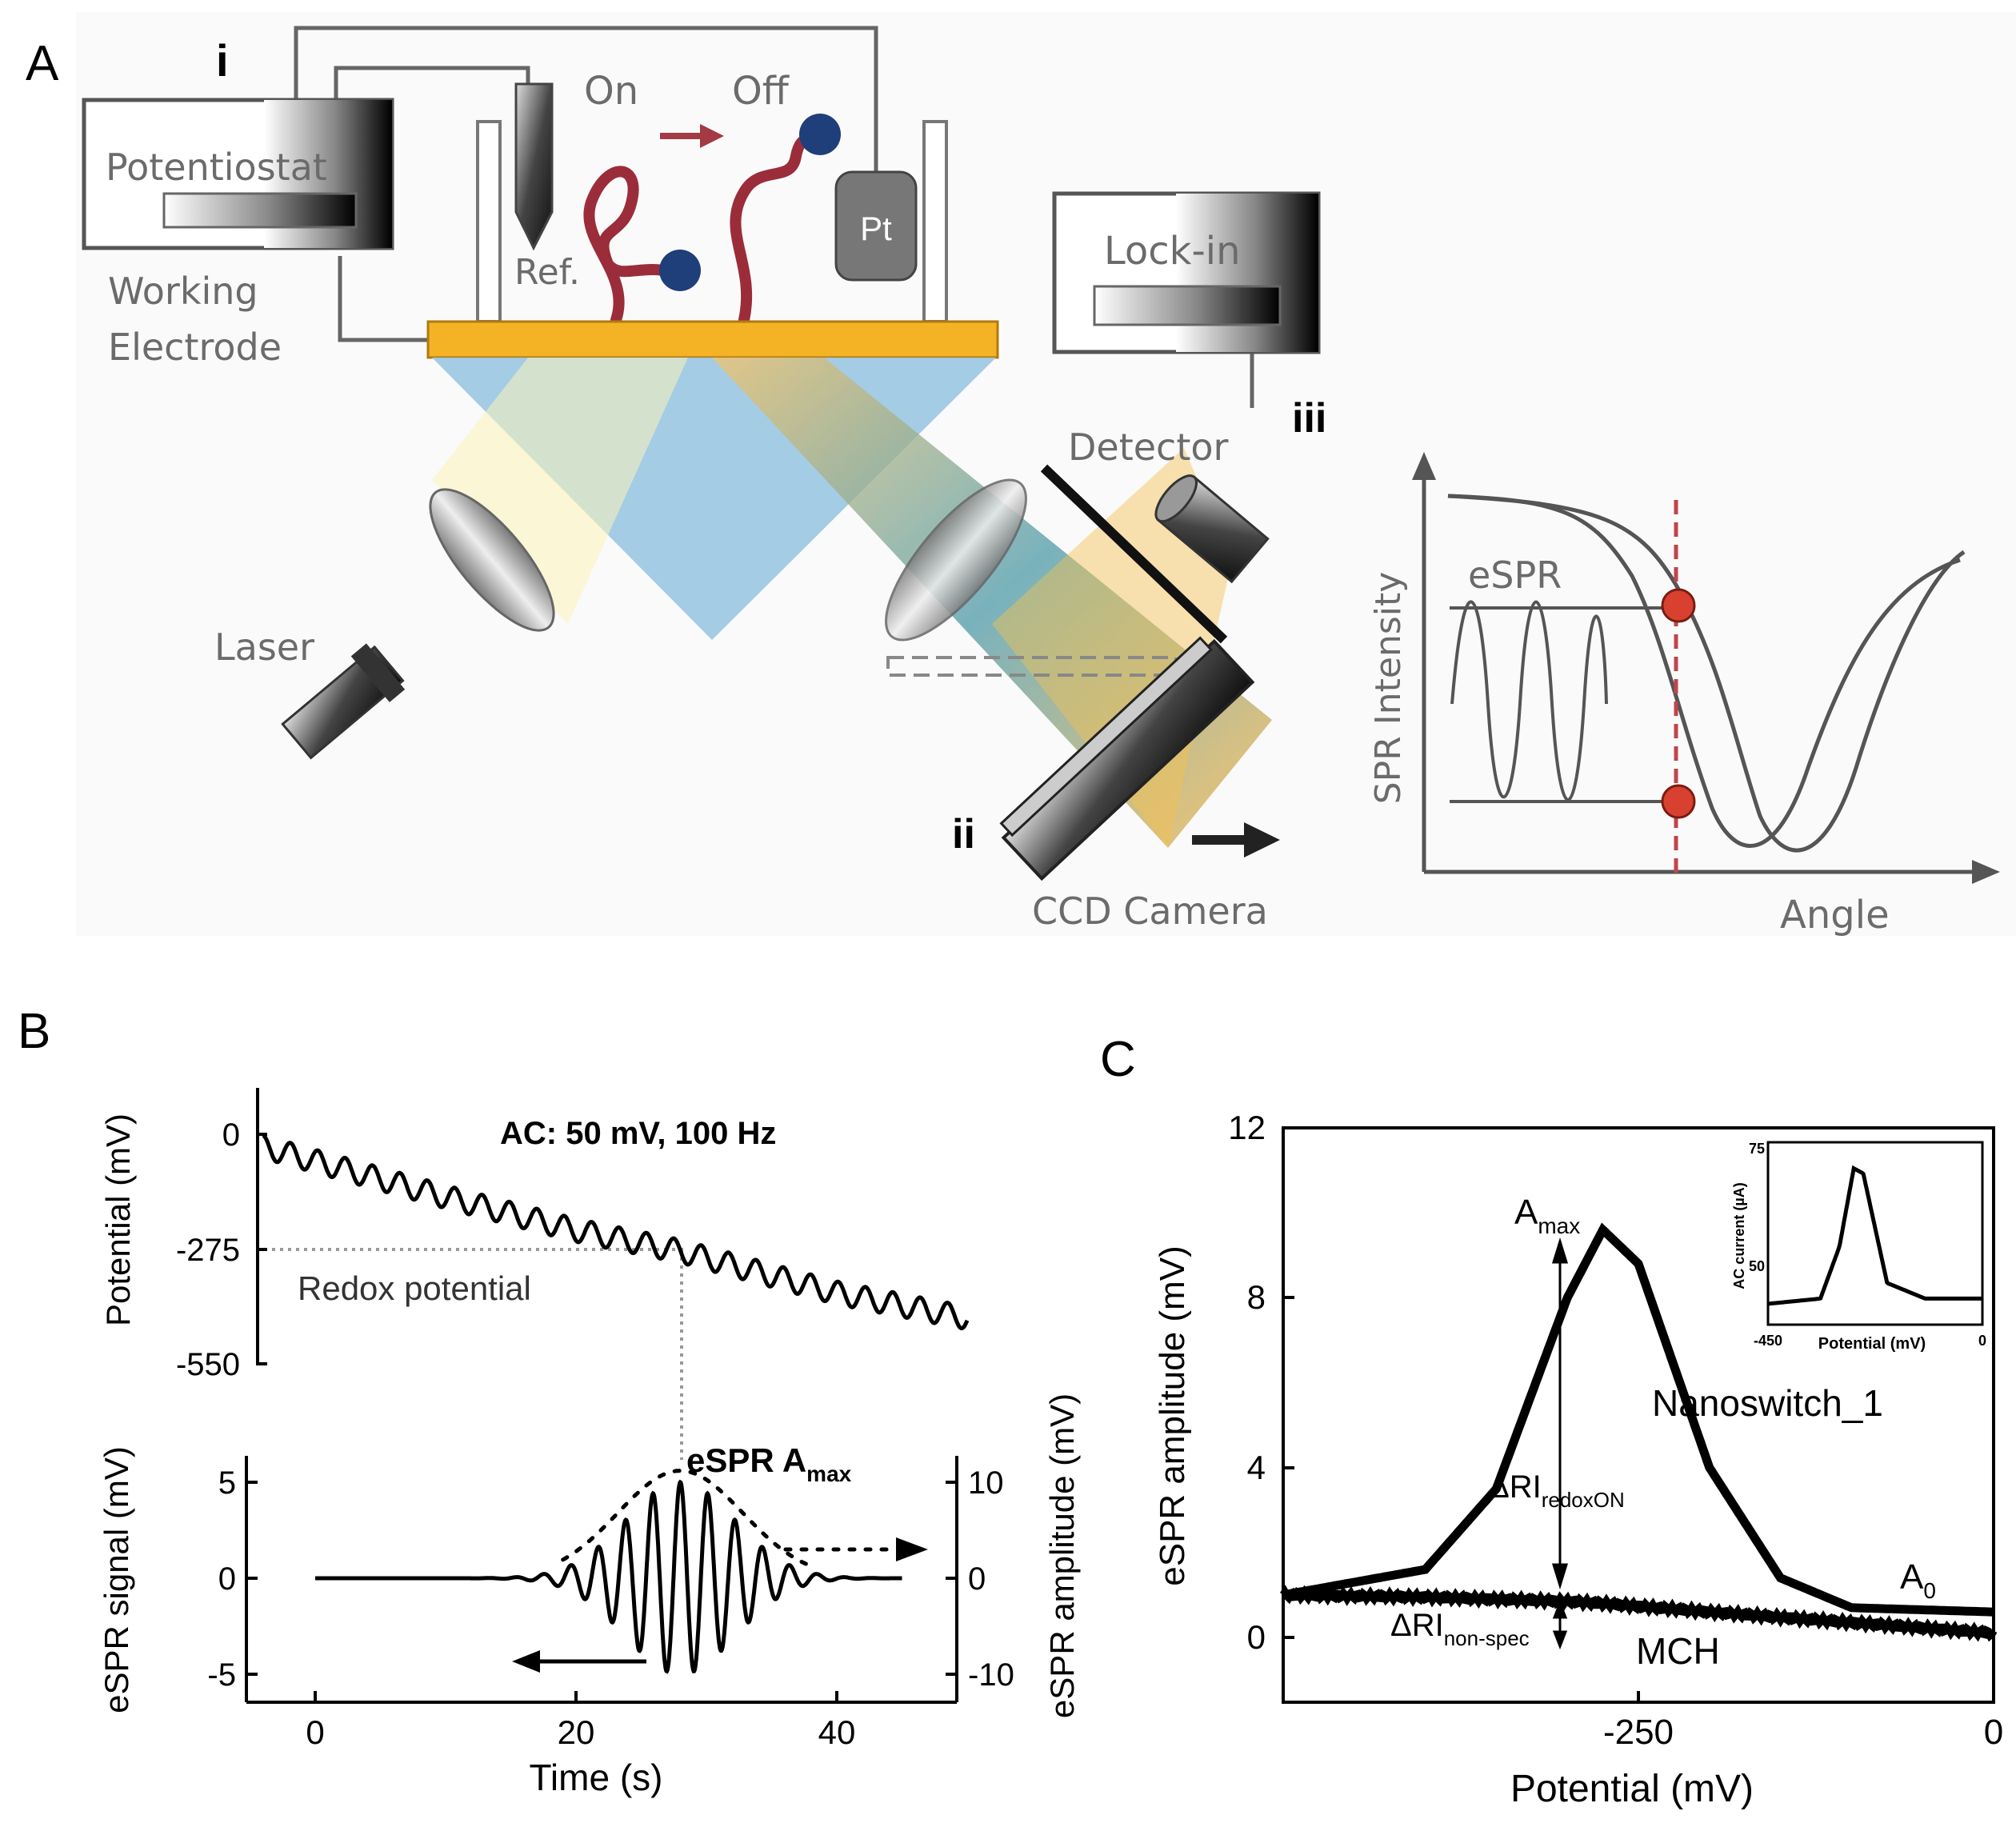 Image resolution: width=2016 pixels, height=1827 pixels. Describe the element at coordinates (1678, 1651) in the screenshot. I see `c-mch-label: MCH` at that location.